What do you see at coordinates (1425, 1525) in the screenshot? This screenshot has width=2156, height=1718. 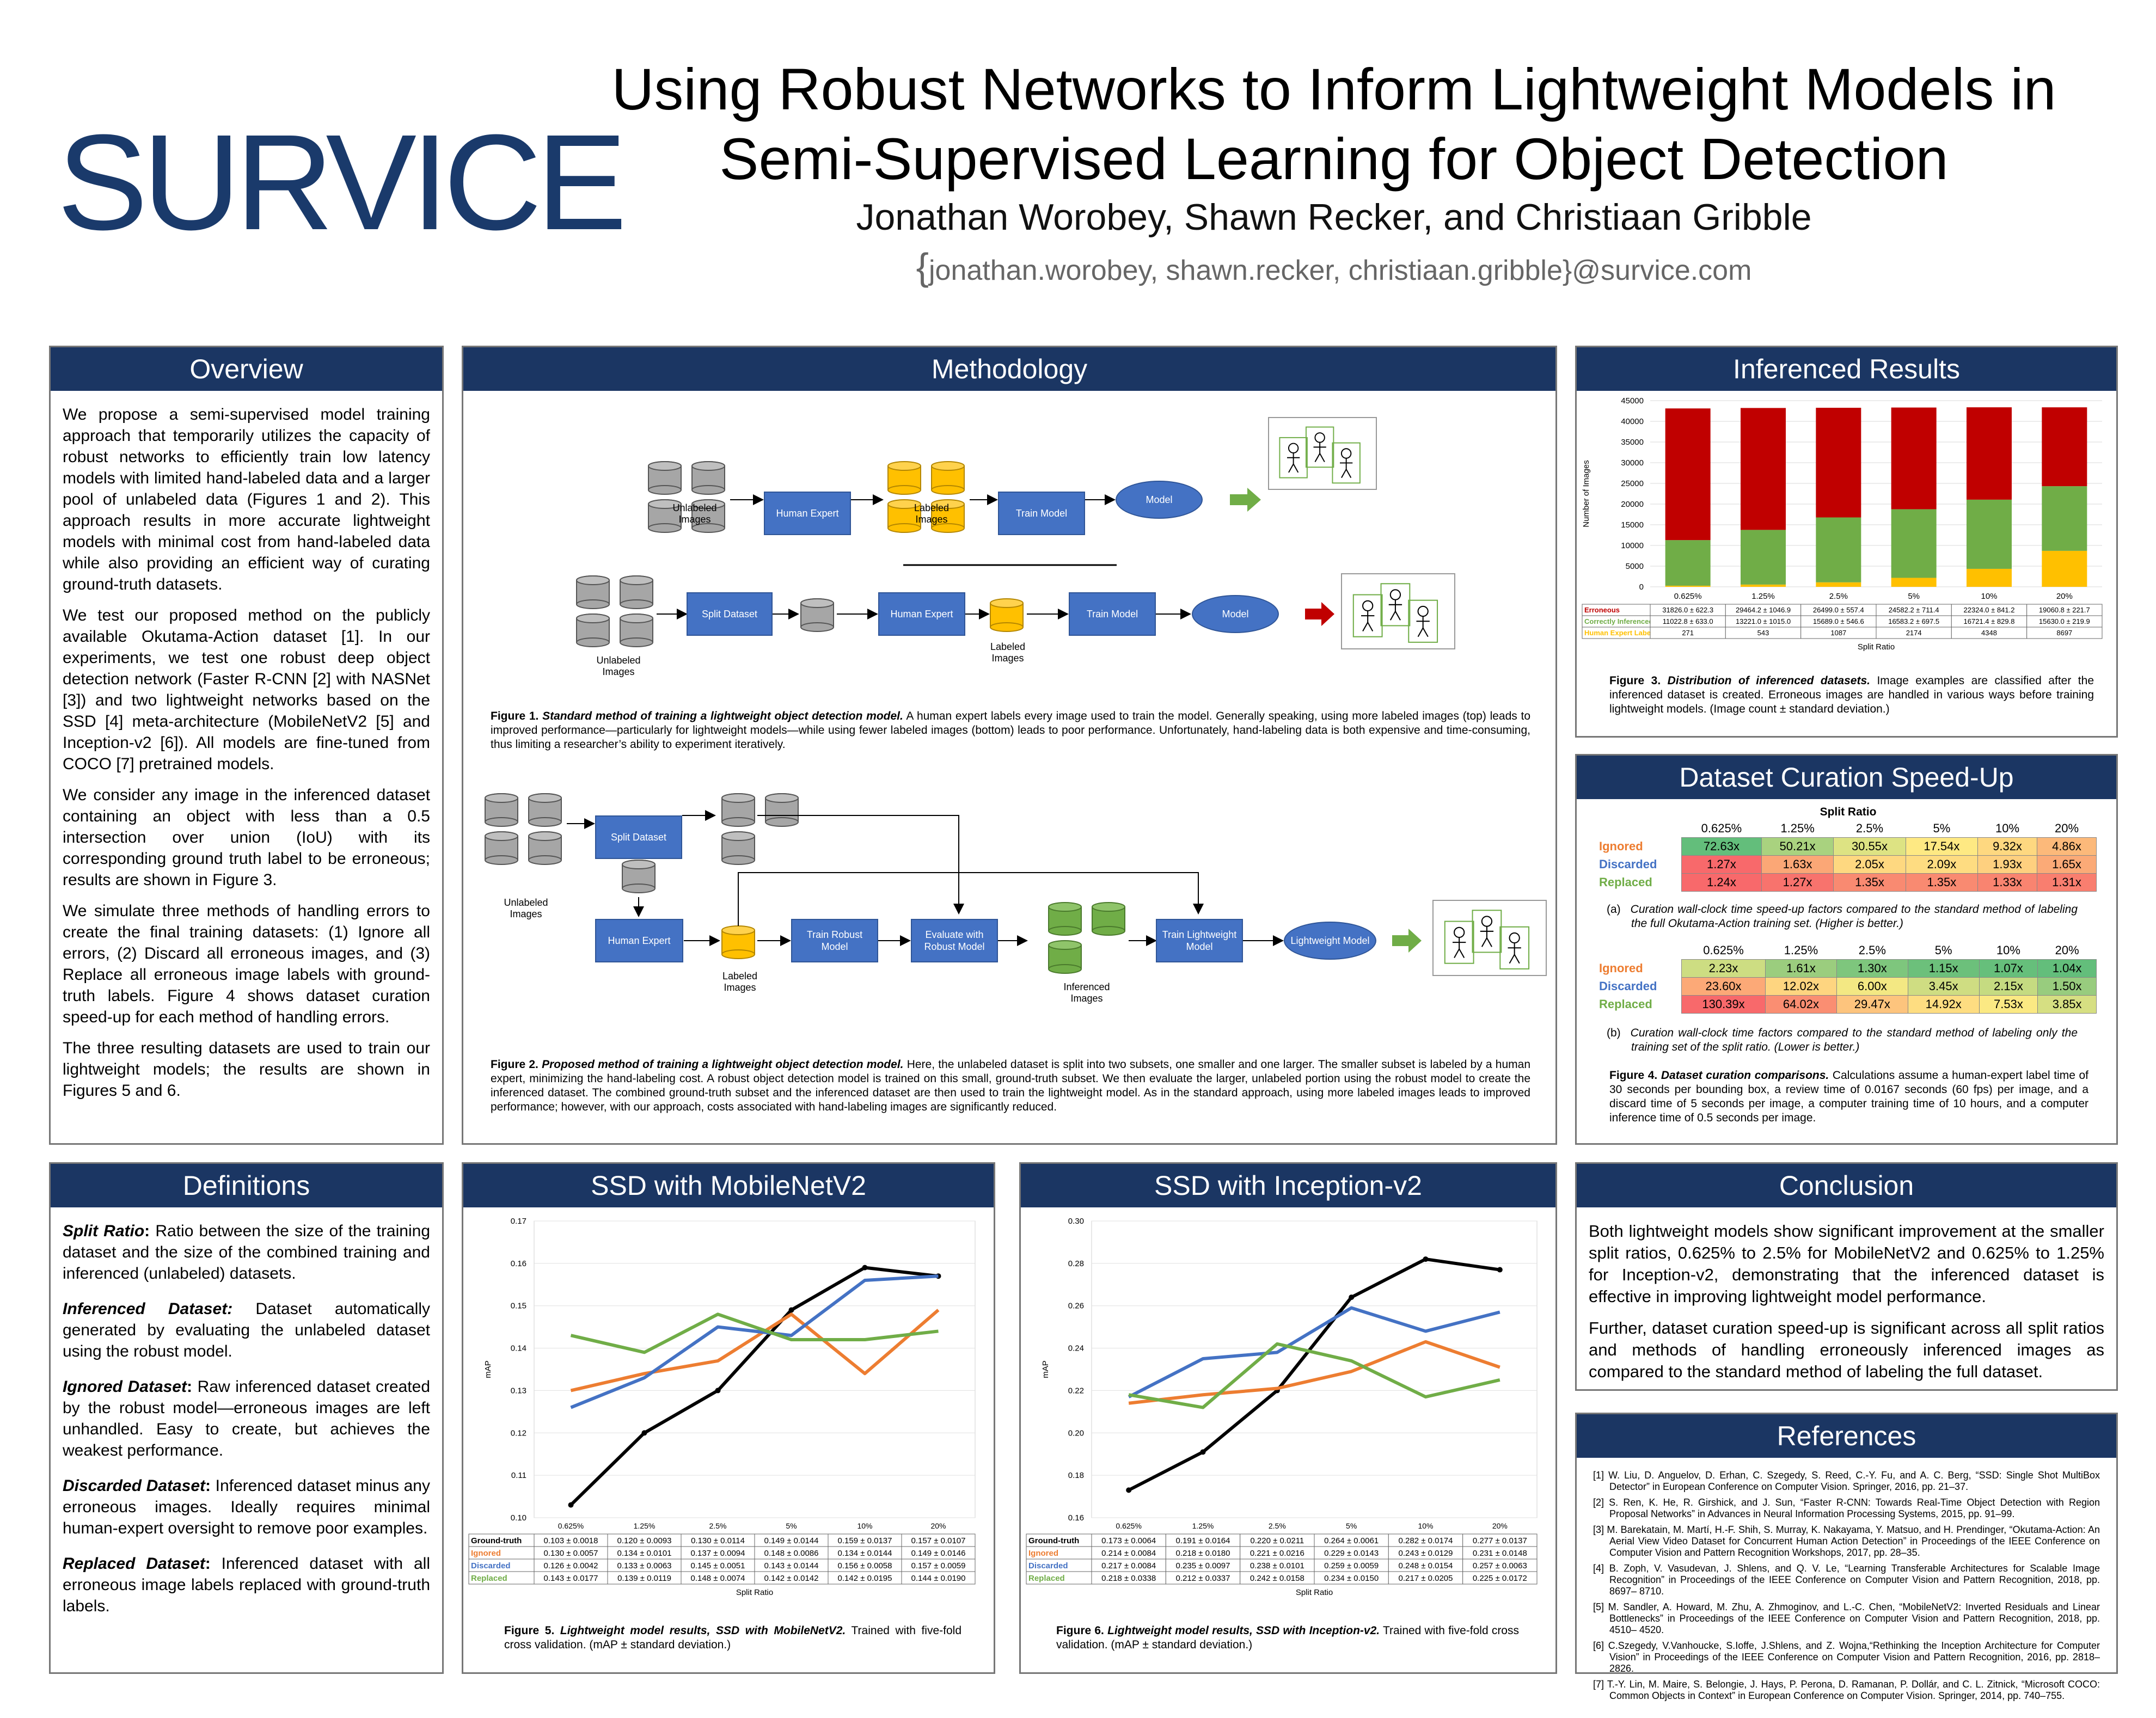 I see `x-tick-label: 10%` at bounding box center [1425, 1525].